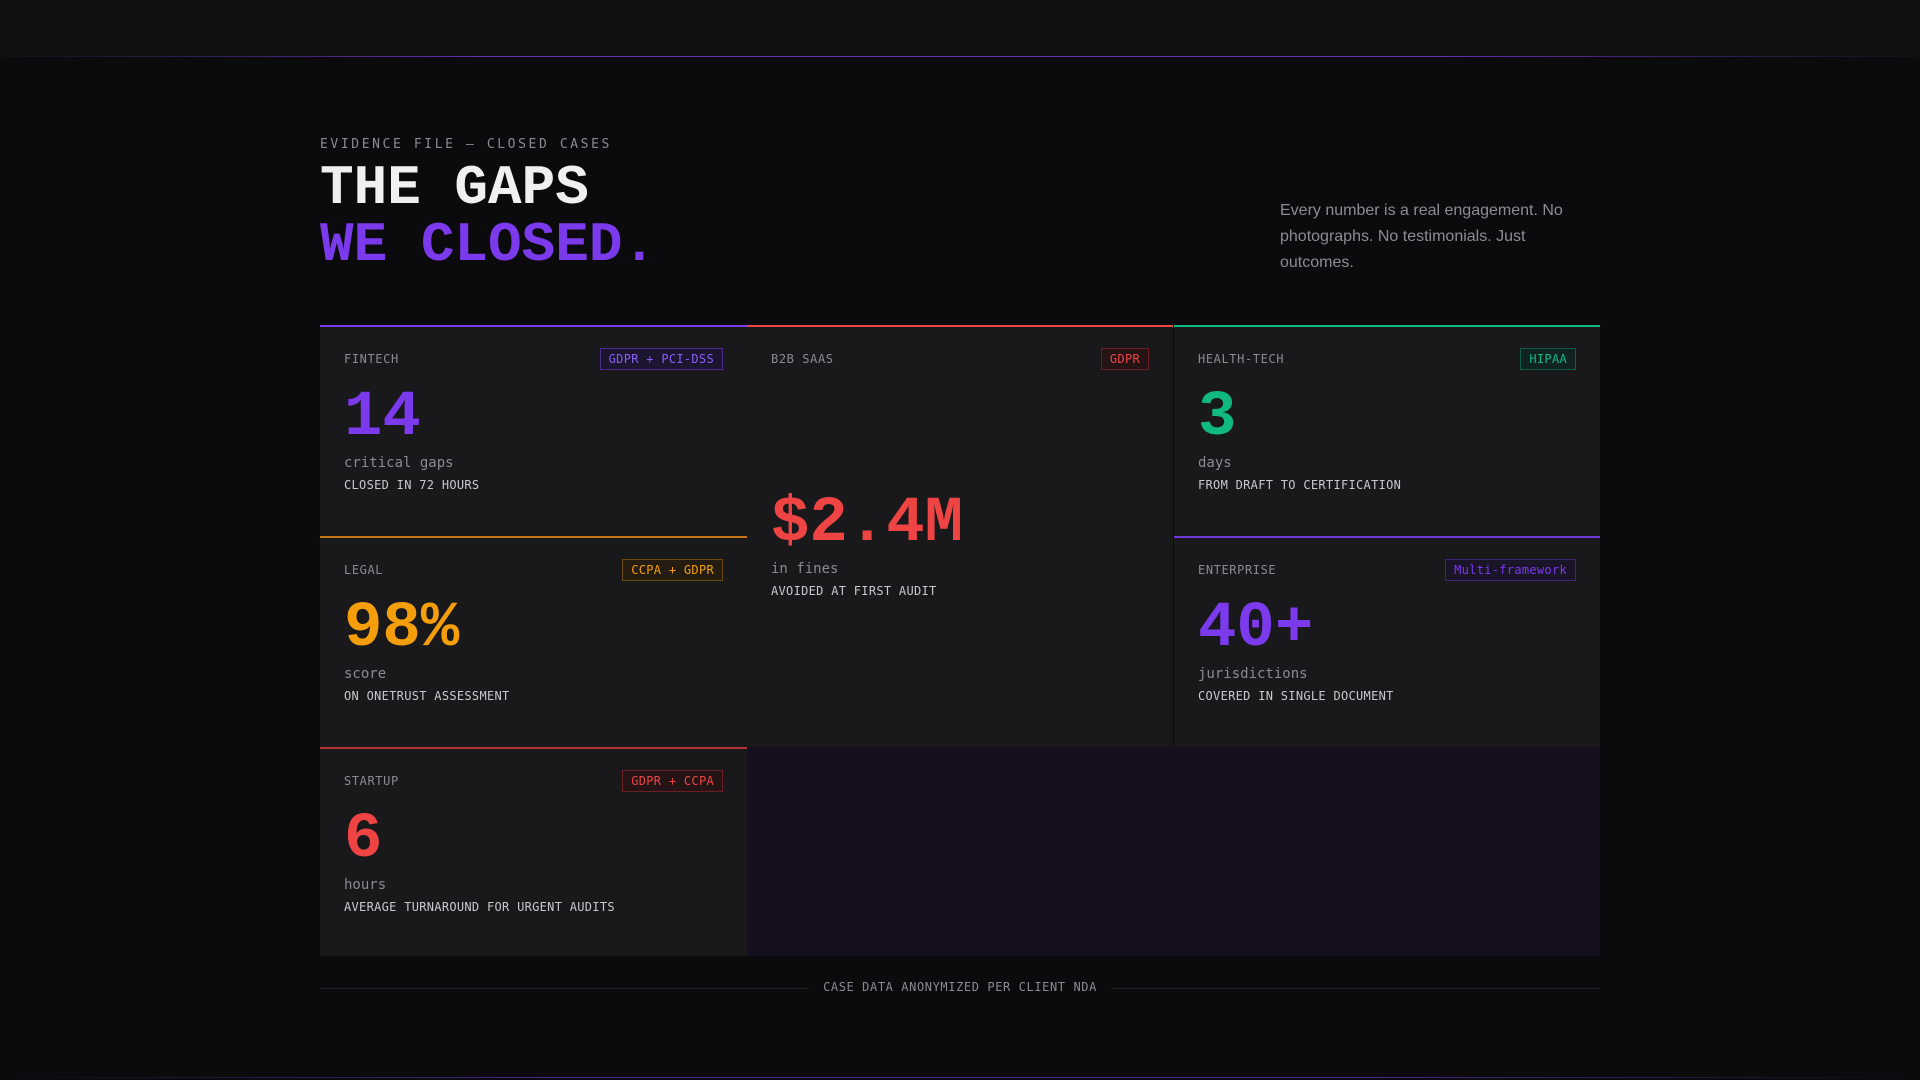 This screenshot has width=1920, height=1080. What do you see at coordinates (364, 570) in the screenshot?
I see `case-sector: LEGAL` at bounding box center [364, 570].